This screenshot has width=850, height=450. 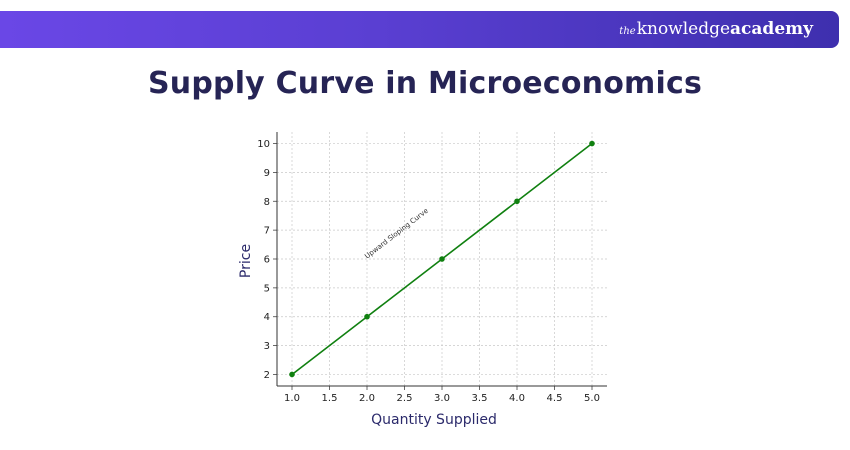 I want to click on y-tick-label: 10, so click(x=263, y=144).